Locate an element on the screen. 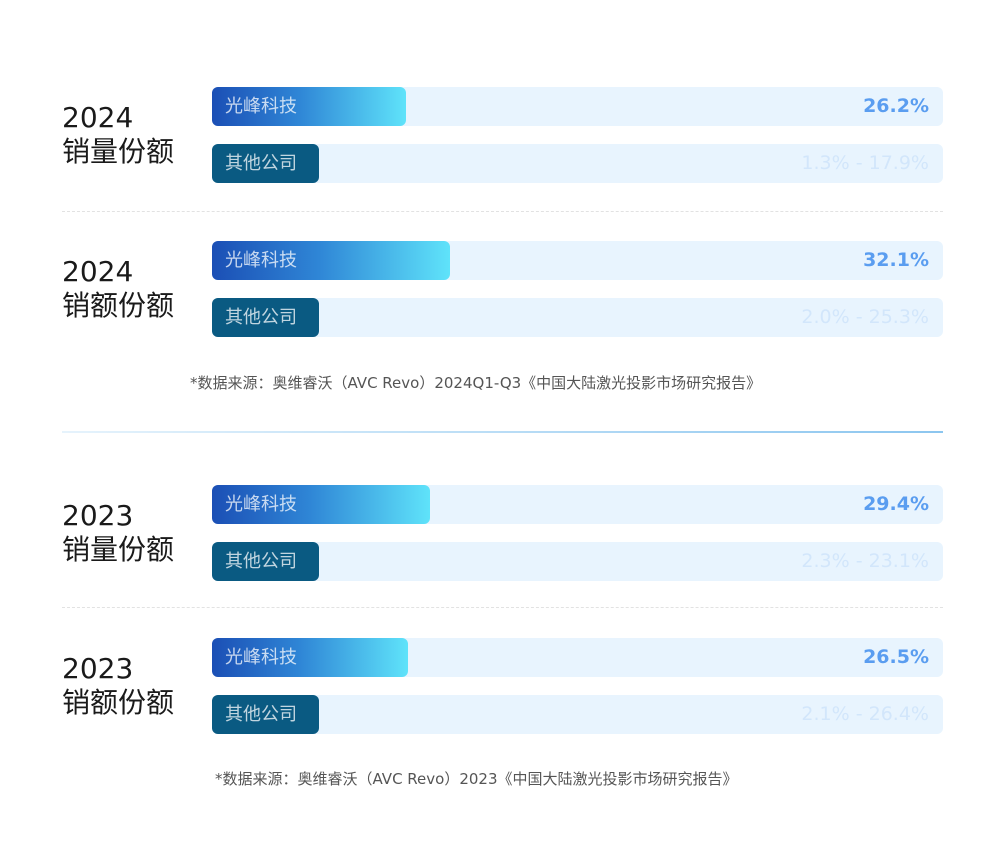 This screenshot has height=865, width=1000. other-bar-track: 其他公司 2.3% - 23.1% is located at coordinates (577, 561).